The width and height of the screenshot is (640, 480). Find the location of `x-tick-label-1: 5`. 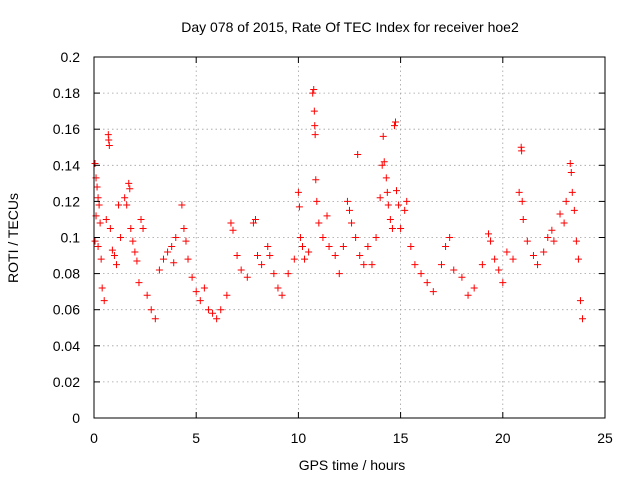

x-tick-label-1: 5 is located at coordinates (196, 438).